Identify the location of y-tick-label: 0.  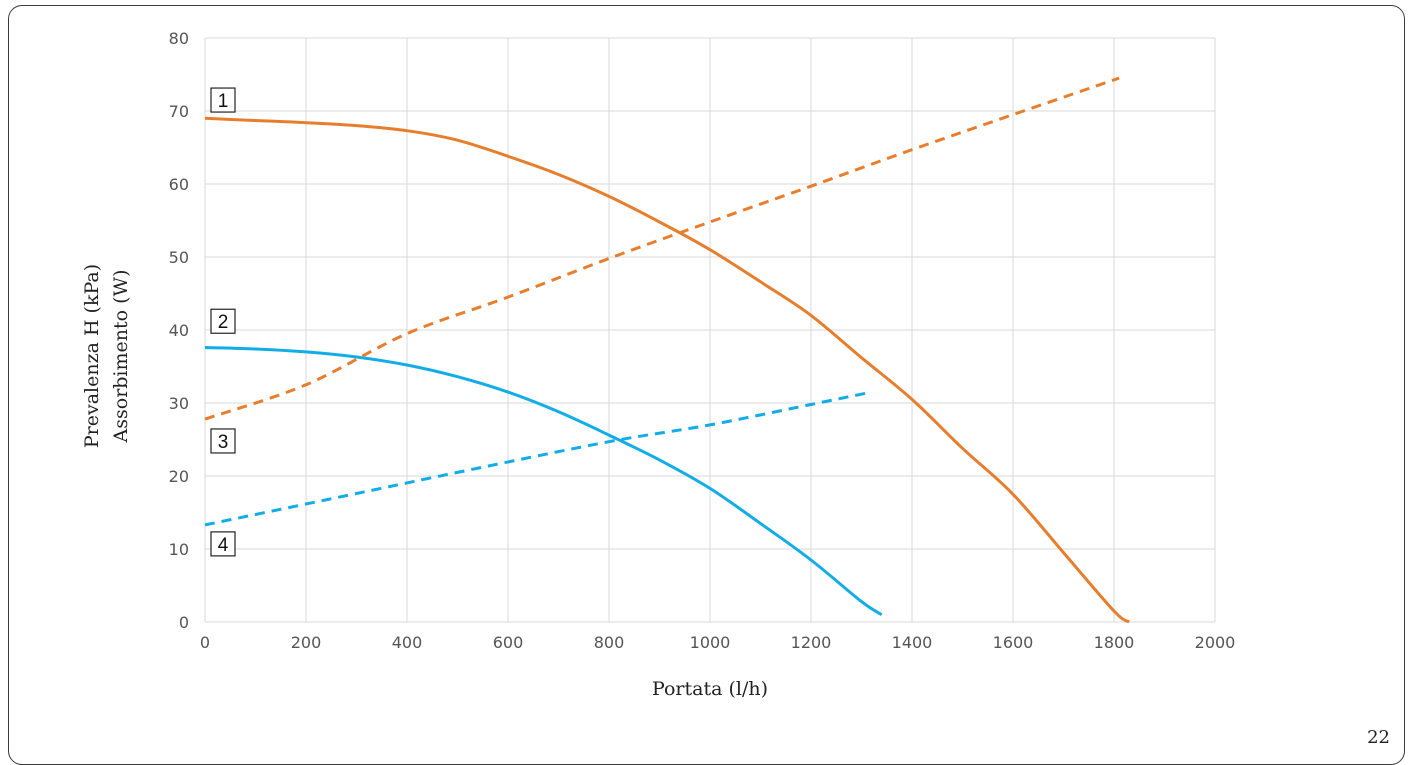
(184, 622).